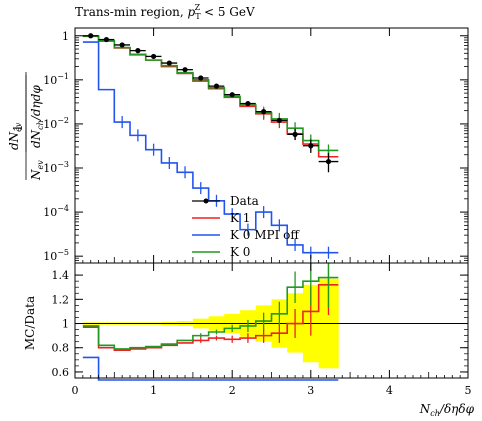  I want to click on y-tick-label: 10⁻³, so click(56, 167).